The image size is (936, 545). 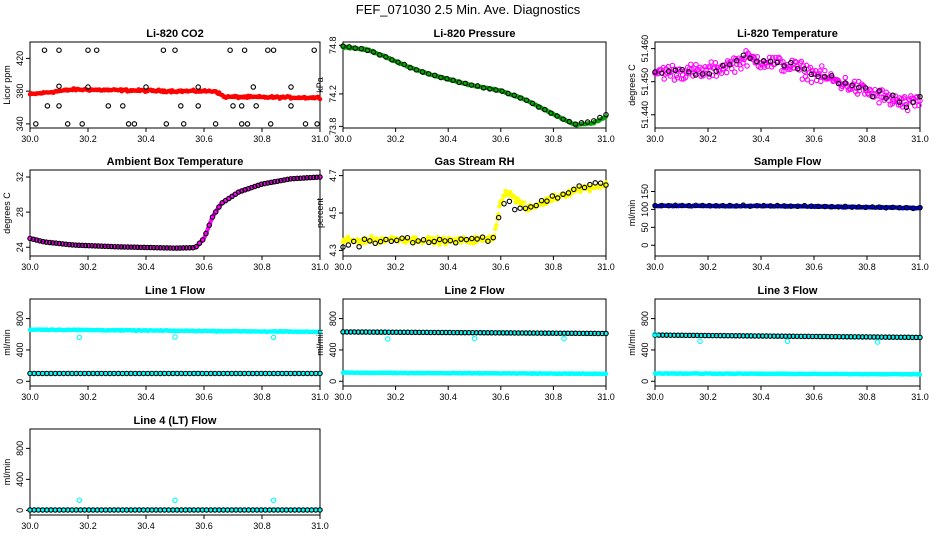 What do you see at coordinates (175, 212) in the screenshot?
I see `series-box_temperature` at bounding box center [175, 212].